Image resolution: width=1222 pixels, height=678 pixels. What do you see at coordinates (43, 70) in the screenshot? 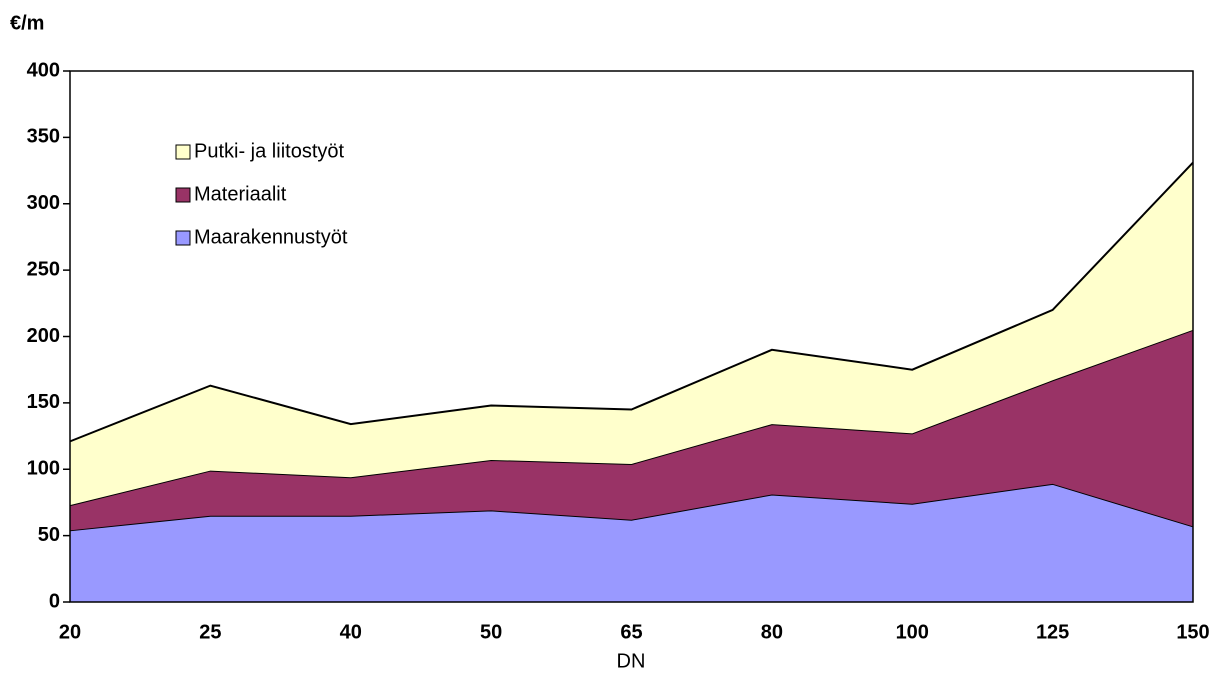
I see `y-tick-label: 400` at bounding box center [43, 70].